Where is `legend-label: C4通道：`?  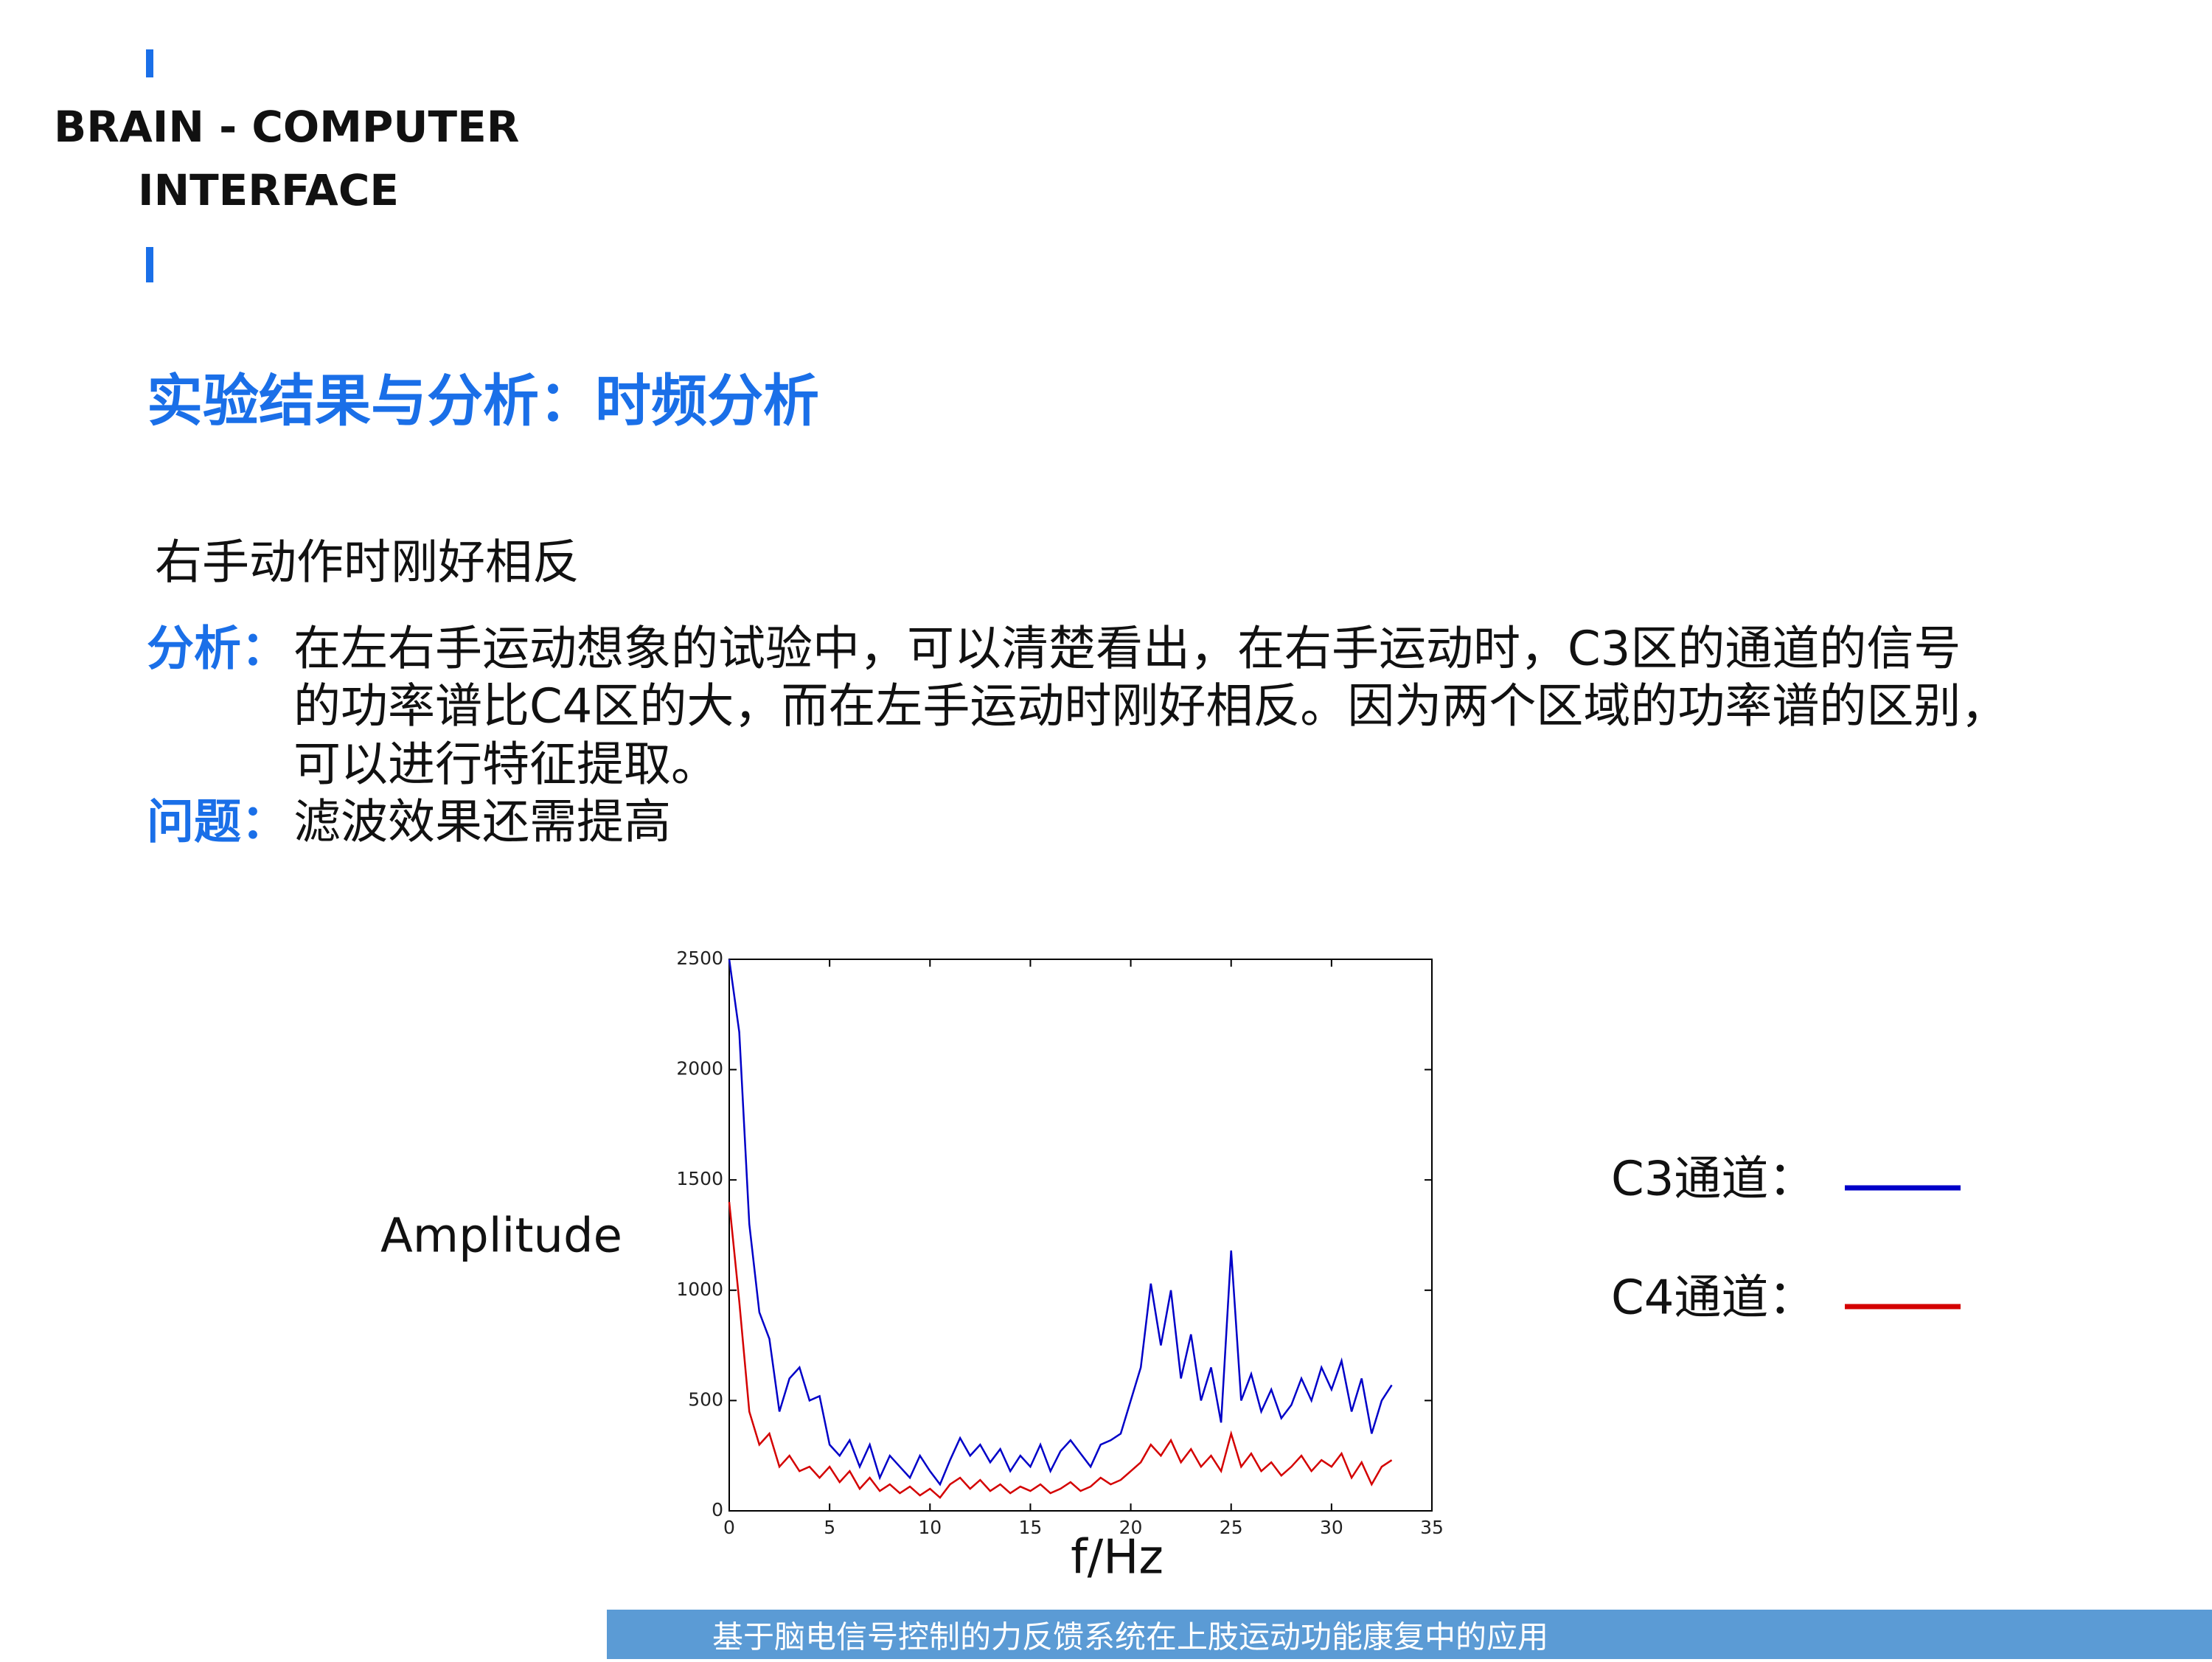
legend-label: C4通道： is located at coordinates (1713, 1298).